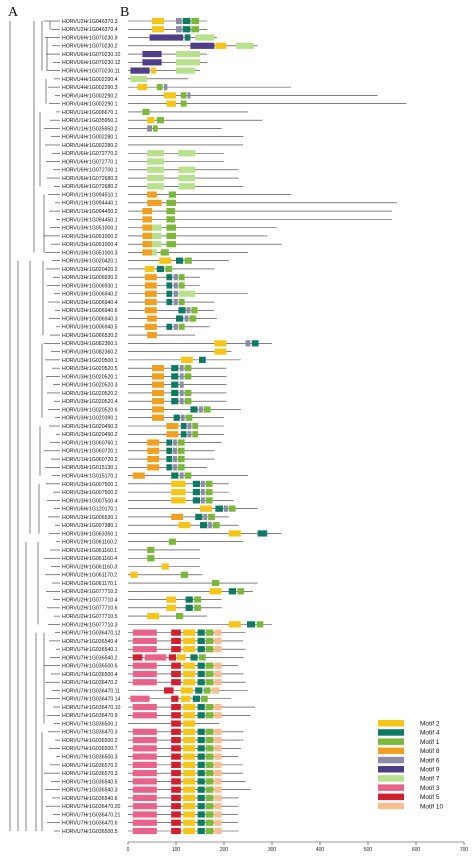  Describe the element at coordinates (90, 353) in the screenshot. I see `gene-label: HORVU3Hr1G082360.2` at that location.